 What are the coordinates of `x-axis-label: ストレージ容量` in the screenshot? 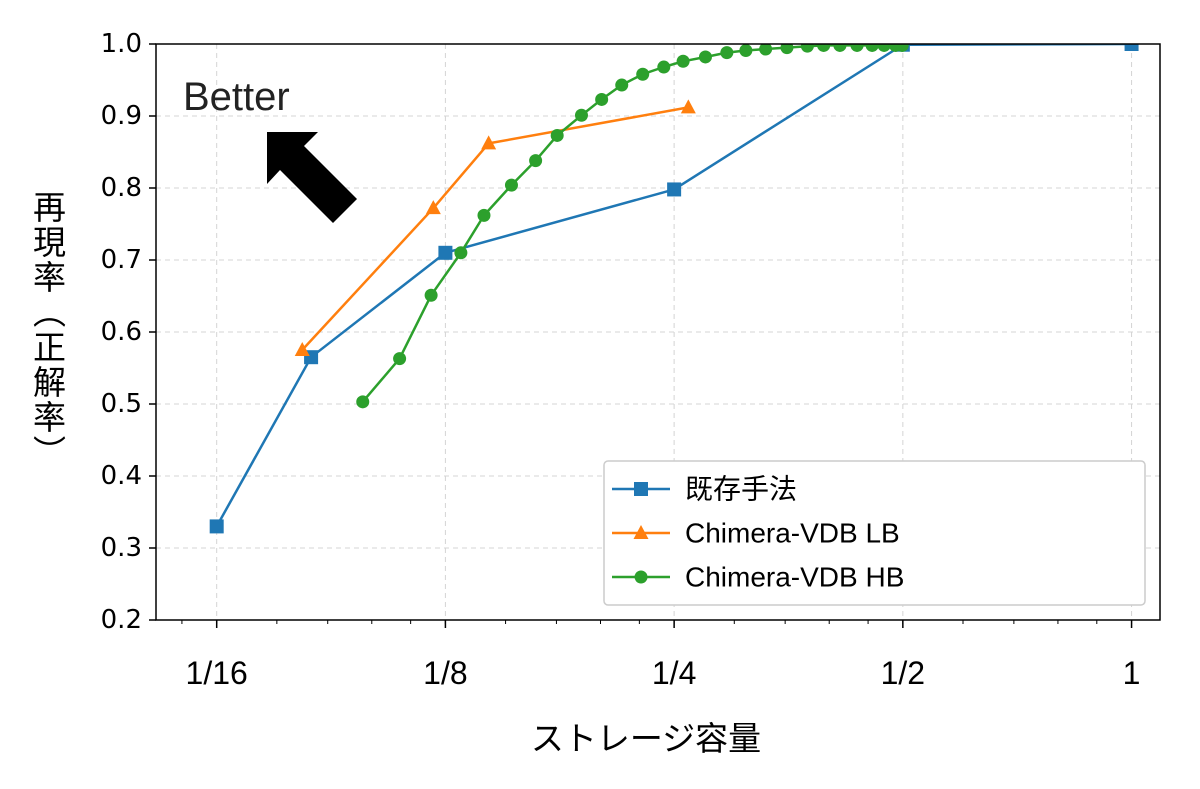 It's located at (646, 738).